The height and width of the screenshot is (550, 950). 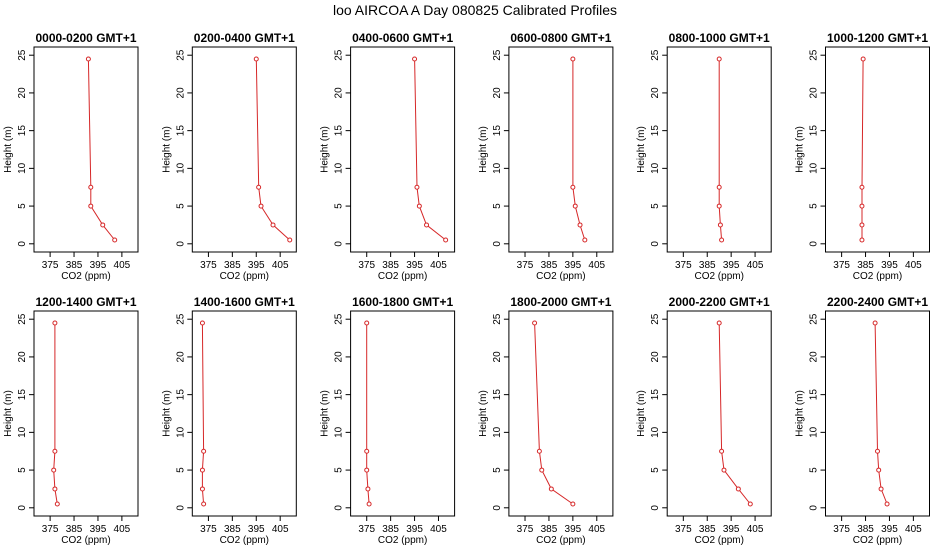 I want to click on panel-title: 0600-0800 GMT+1, so click(x=560, y=38).